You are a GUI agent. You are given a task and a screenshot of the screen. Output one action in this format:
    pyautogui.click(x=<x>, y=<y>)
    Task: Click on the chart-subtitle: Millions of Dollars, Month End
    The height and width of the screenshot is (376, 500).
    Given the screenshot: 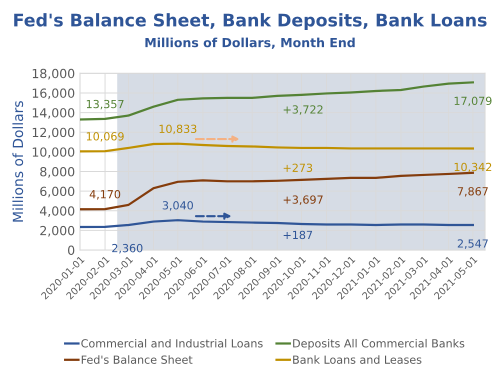 What is the action you would take?
    pyautogui.click(x=250, y=43)
    